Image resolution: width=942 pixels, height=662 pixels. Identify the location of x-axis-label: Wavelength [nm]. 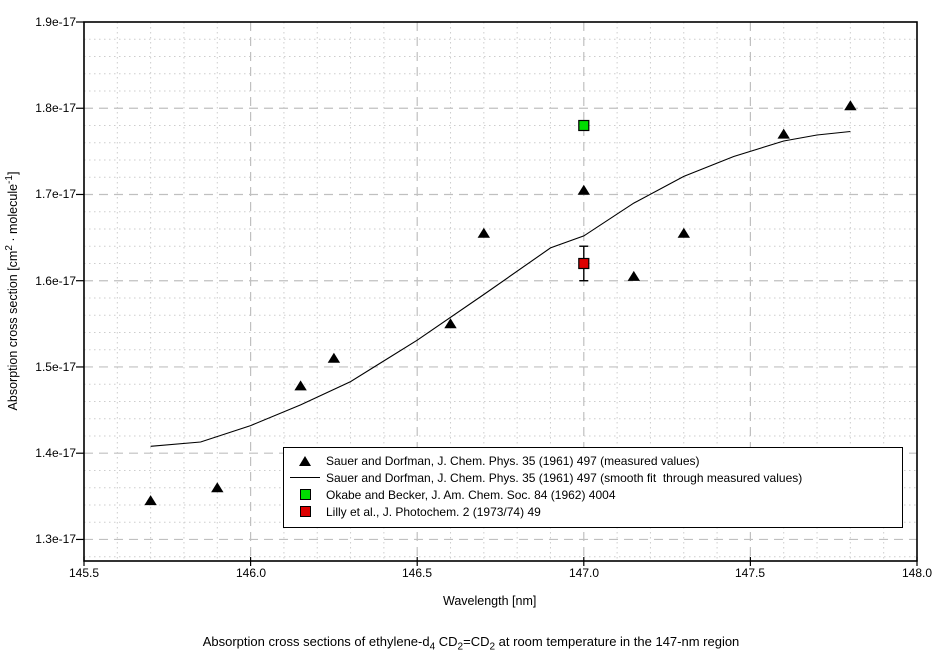
(490, 601).